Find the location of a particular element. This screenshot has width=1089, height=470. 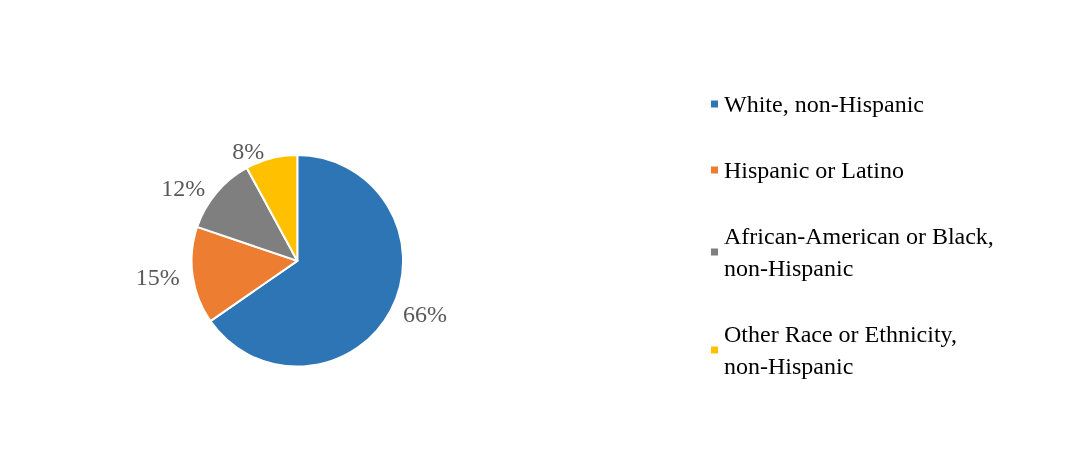

legend-label: Other Race or Ethnicity, non-Hispanic is located at coordinates (844, 350).